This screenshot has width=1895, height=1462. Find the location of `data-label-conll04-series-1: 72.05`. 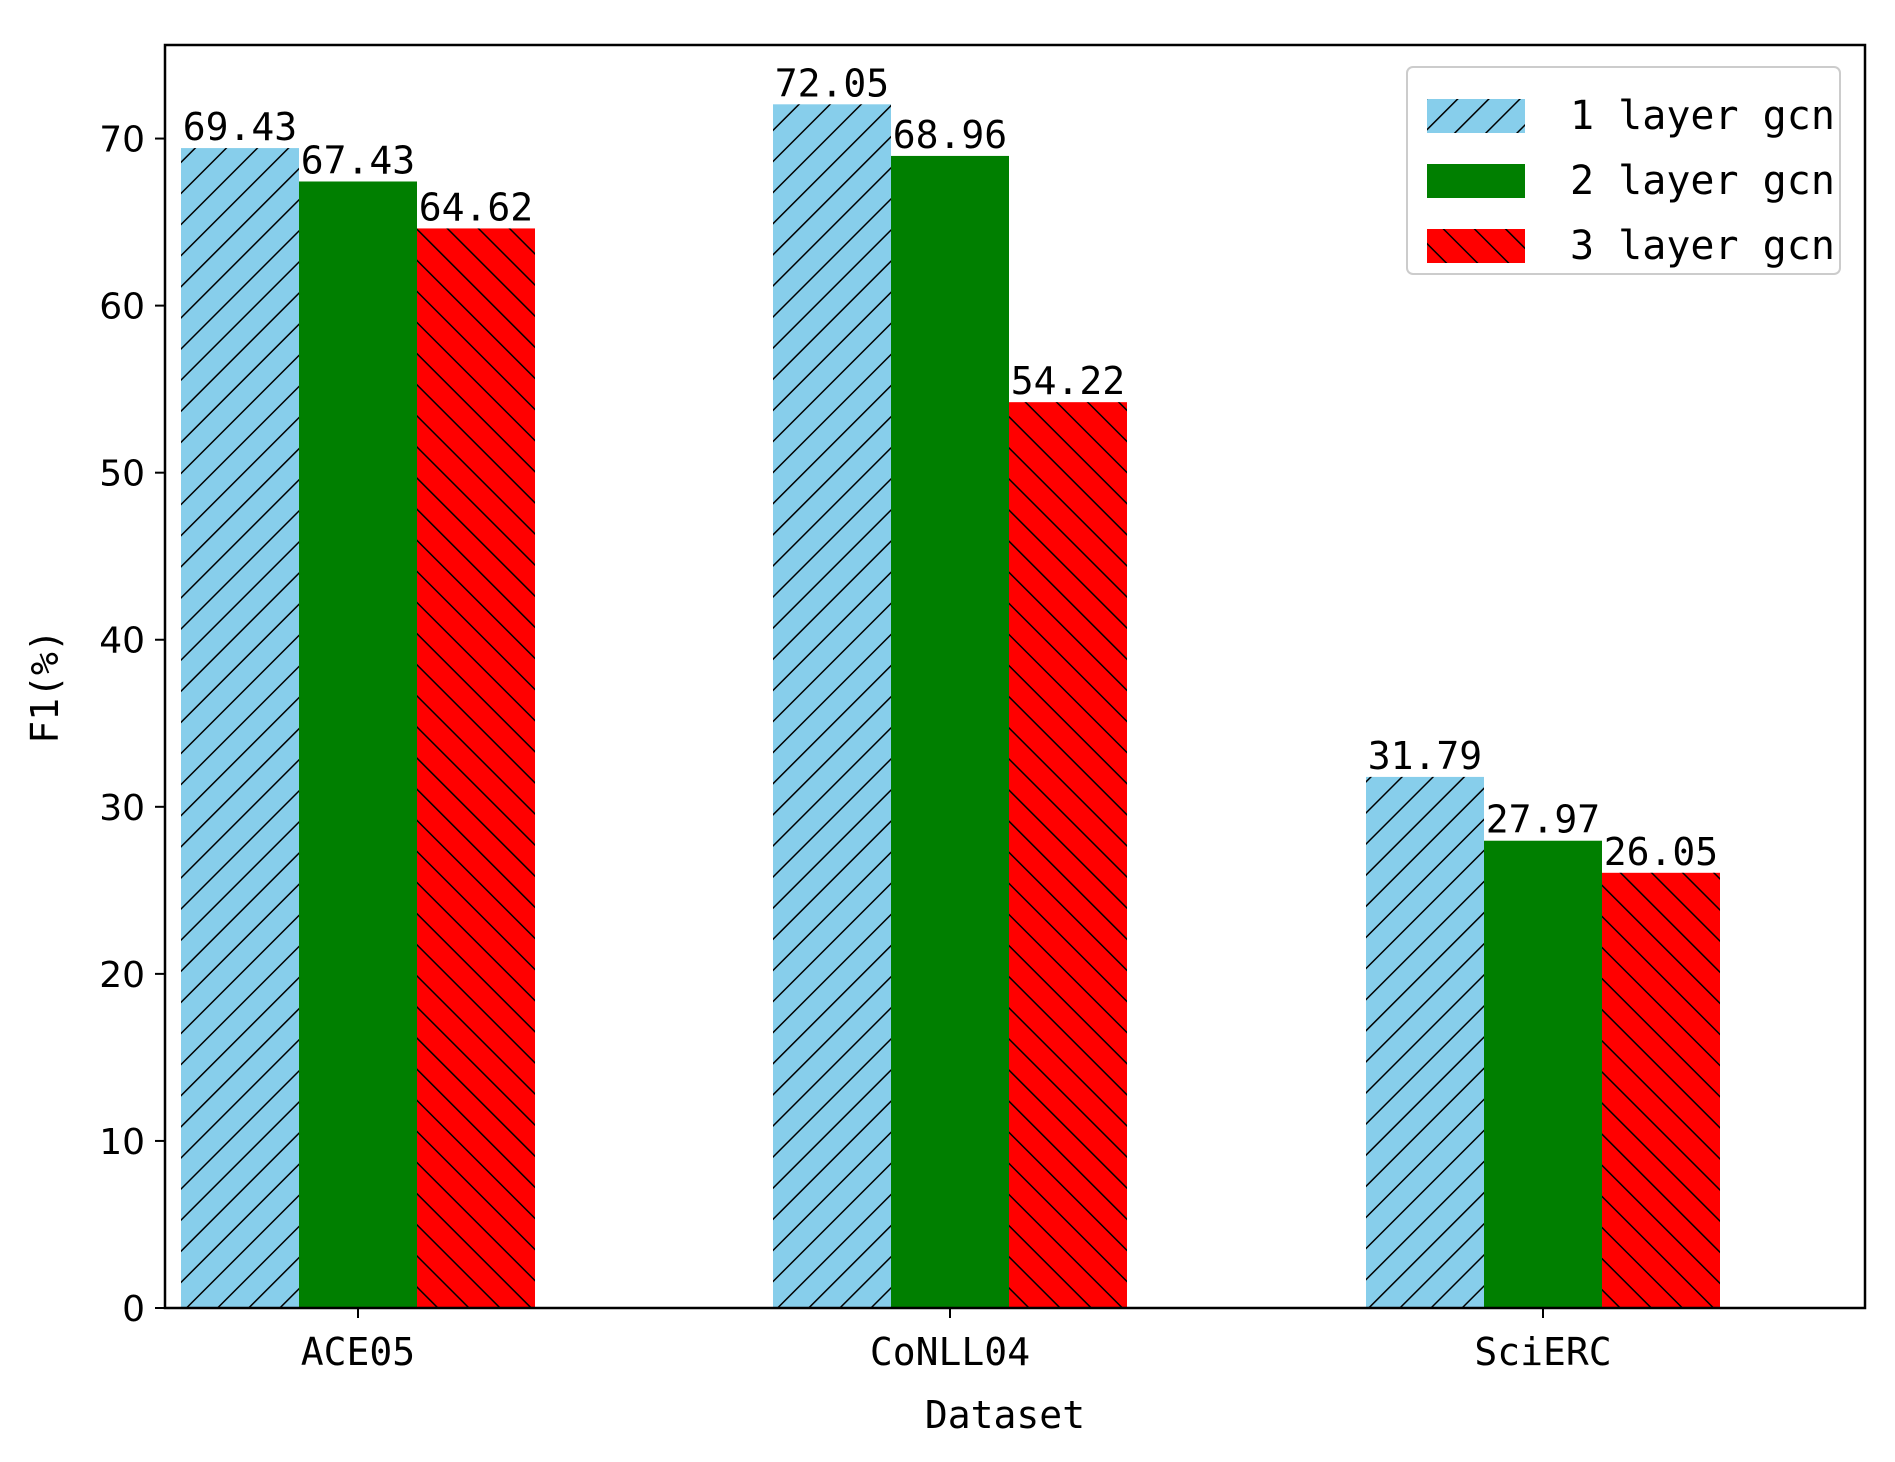

data-label-conll04-series-1: 72.05 is located at coordinates (832, 83).